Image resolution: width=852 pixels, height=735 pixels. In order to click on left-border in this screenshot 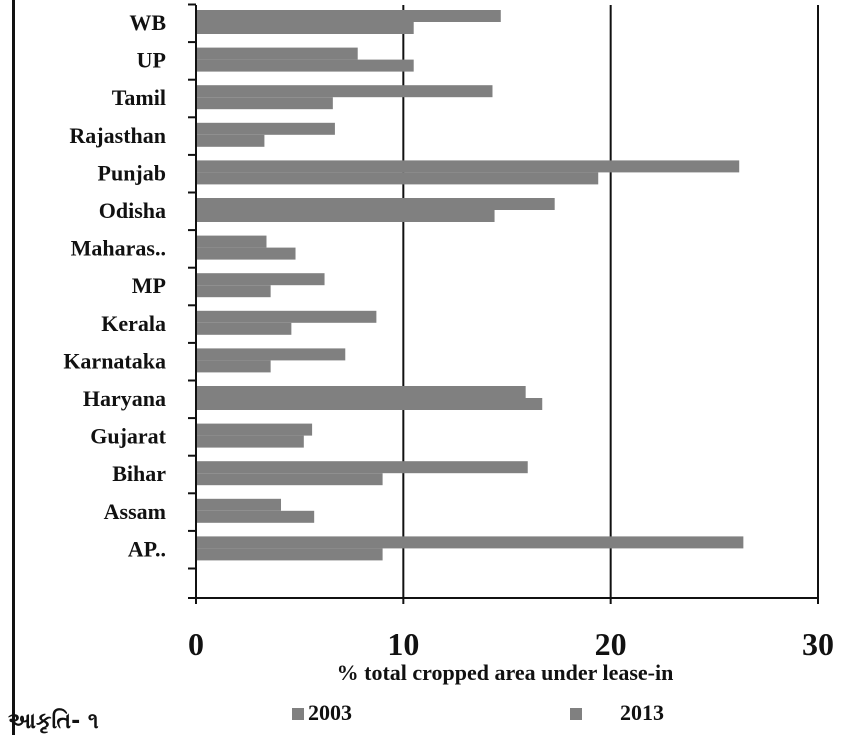, I will do `click(13, 367)`.